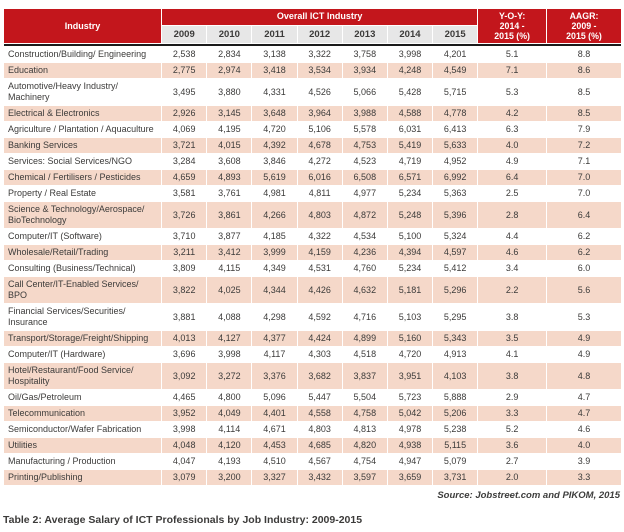 The image size is (624, 532). Describe the element at coordinates (364, 252) in the screenshot. I see `salary-value-cell: 4,236` at that location.